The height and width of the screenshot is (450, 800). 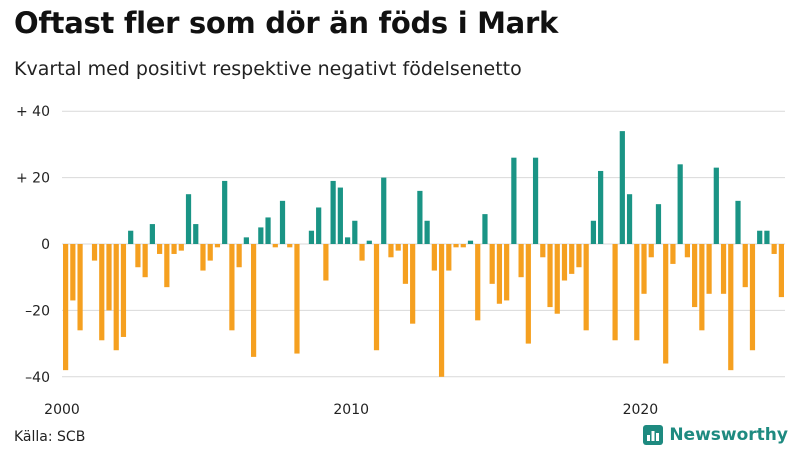 I want to click on x-tick-label: 2020, so click(x=641, y=410).